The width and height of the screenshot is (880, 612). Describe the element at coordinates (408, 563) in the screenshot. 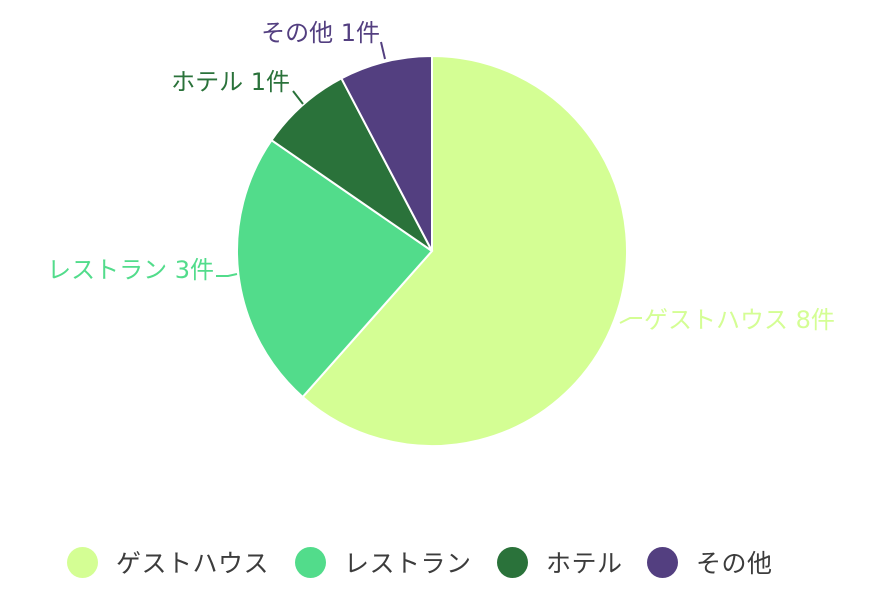

I see `legend-label: レストラン` at that location.